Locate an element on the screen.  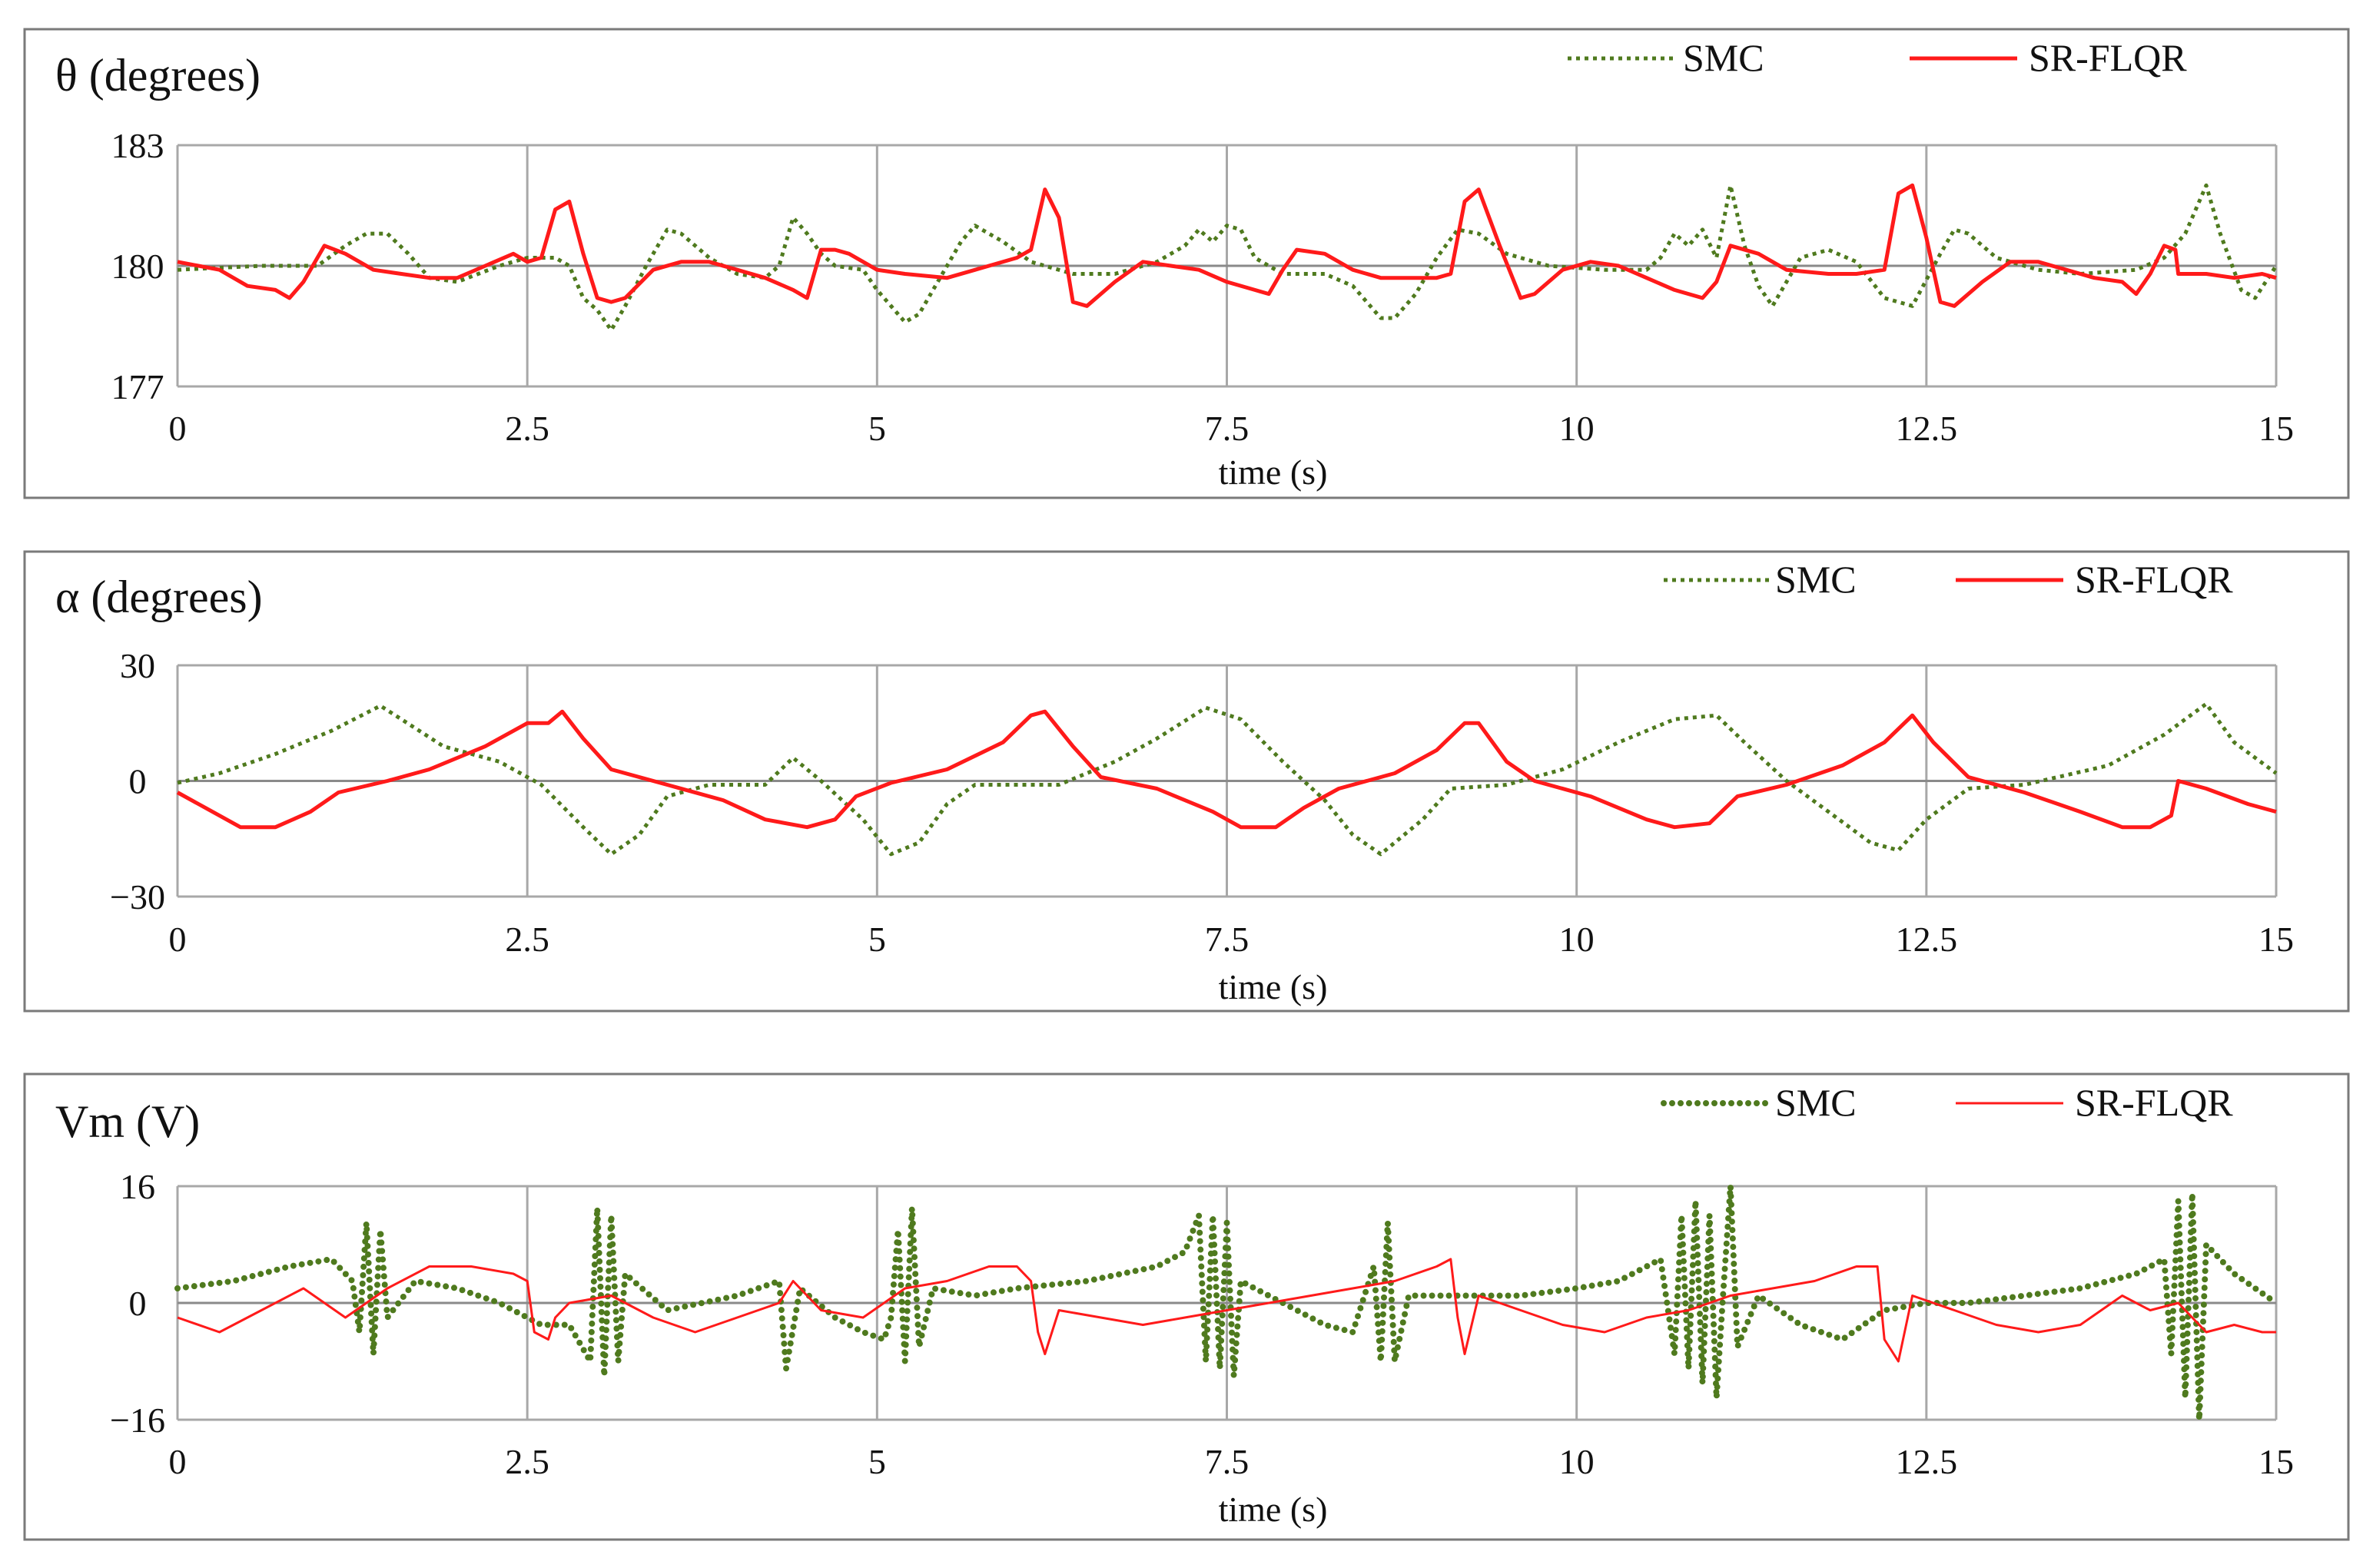
y-tick-label: 177 is located at coordinates (137, 386).